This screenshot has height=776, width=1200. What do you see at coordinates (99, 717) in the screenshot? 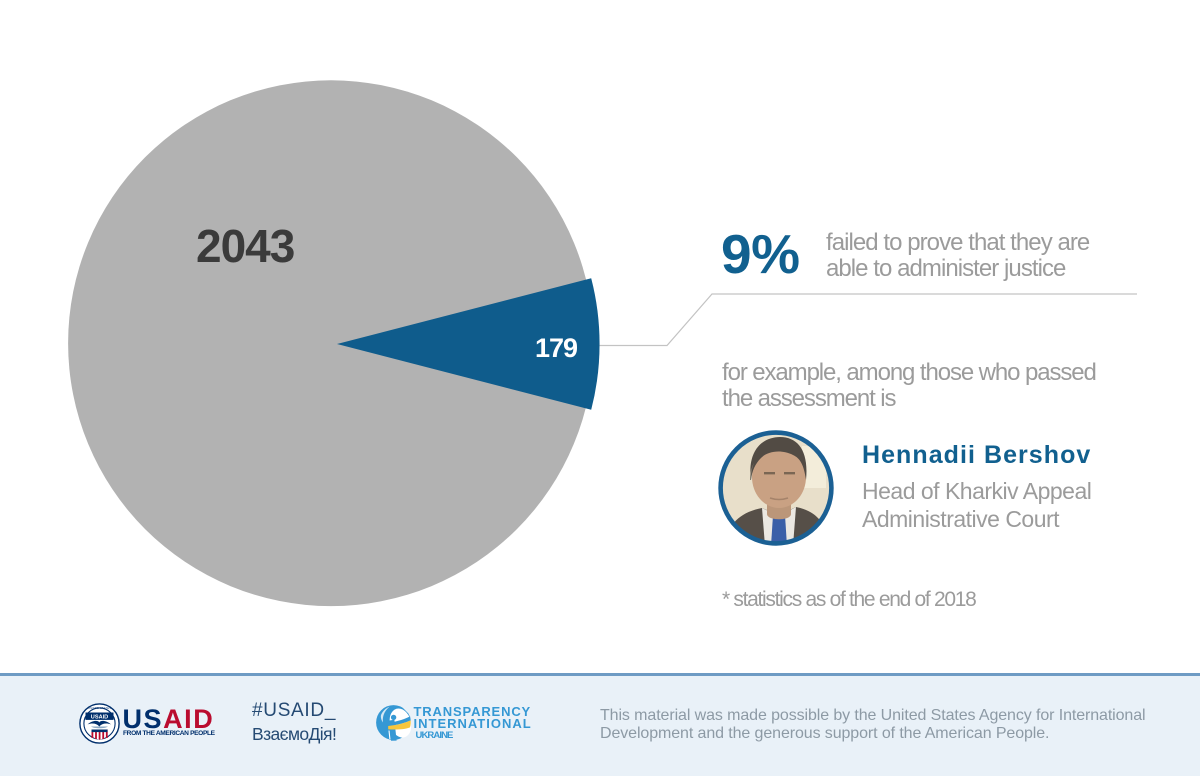
I see `svg-text: USAID` at bounding box center [99, 717].